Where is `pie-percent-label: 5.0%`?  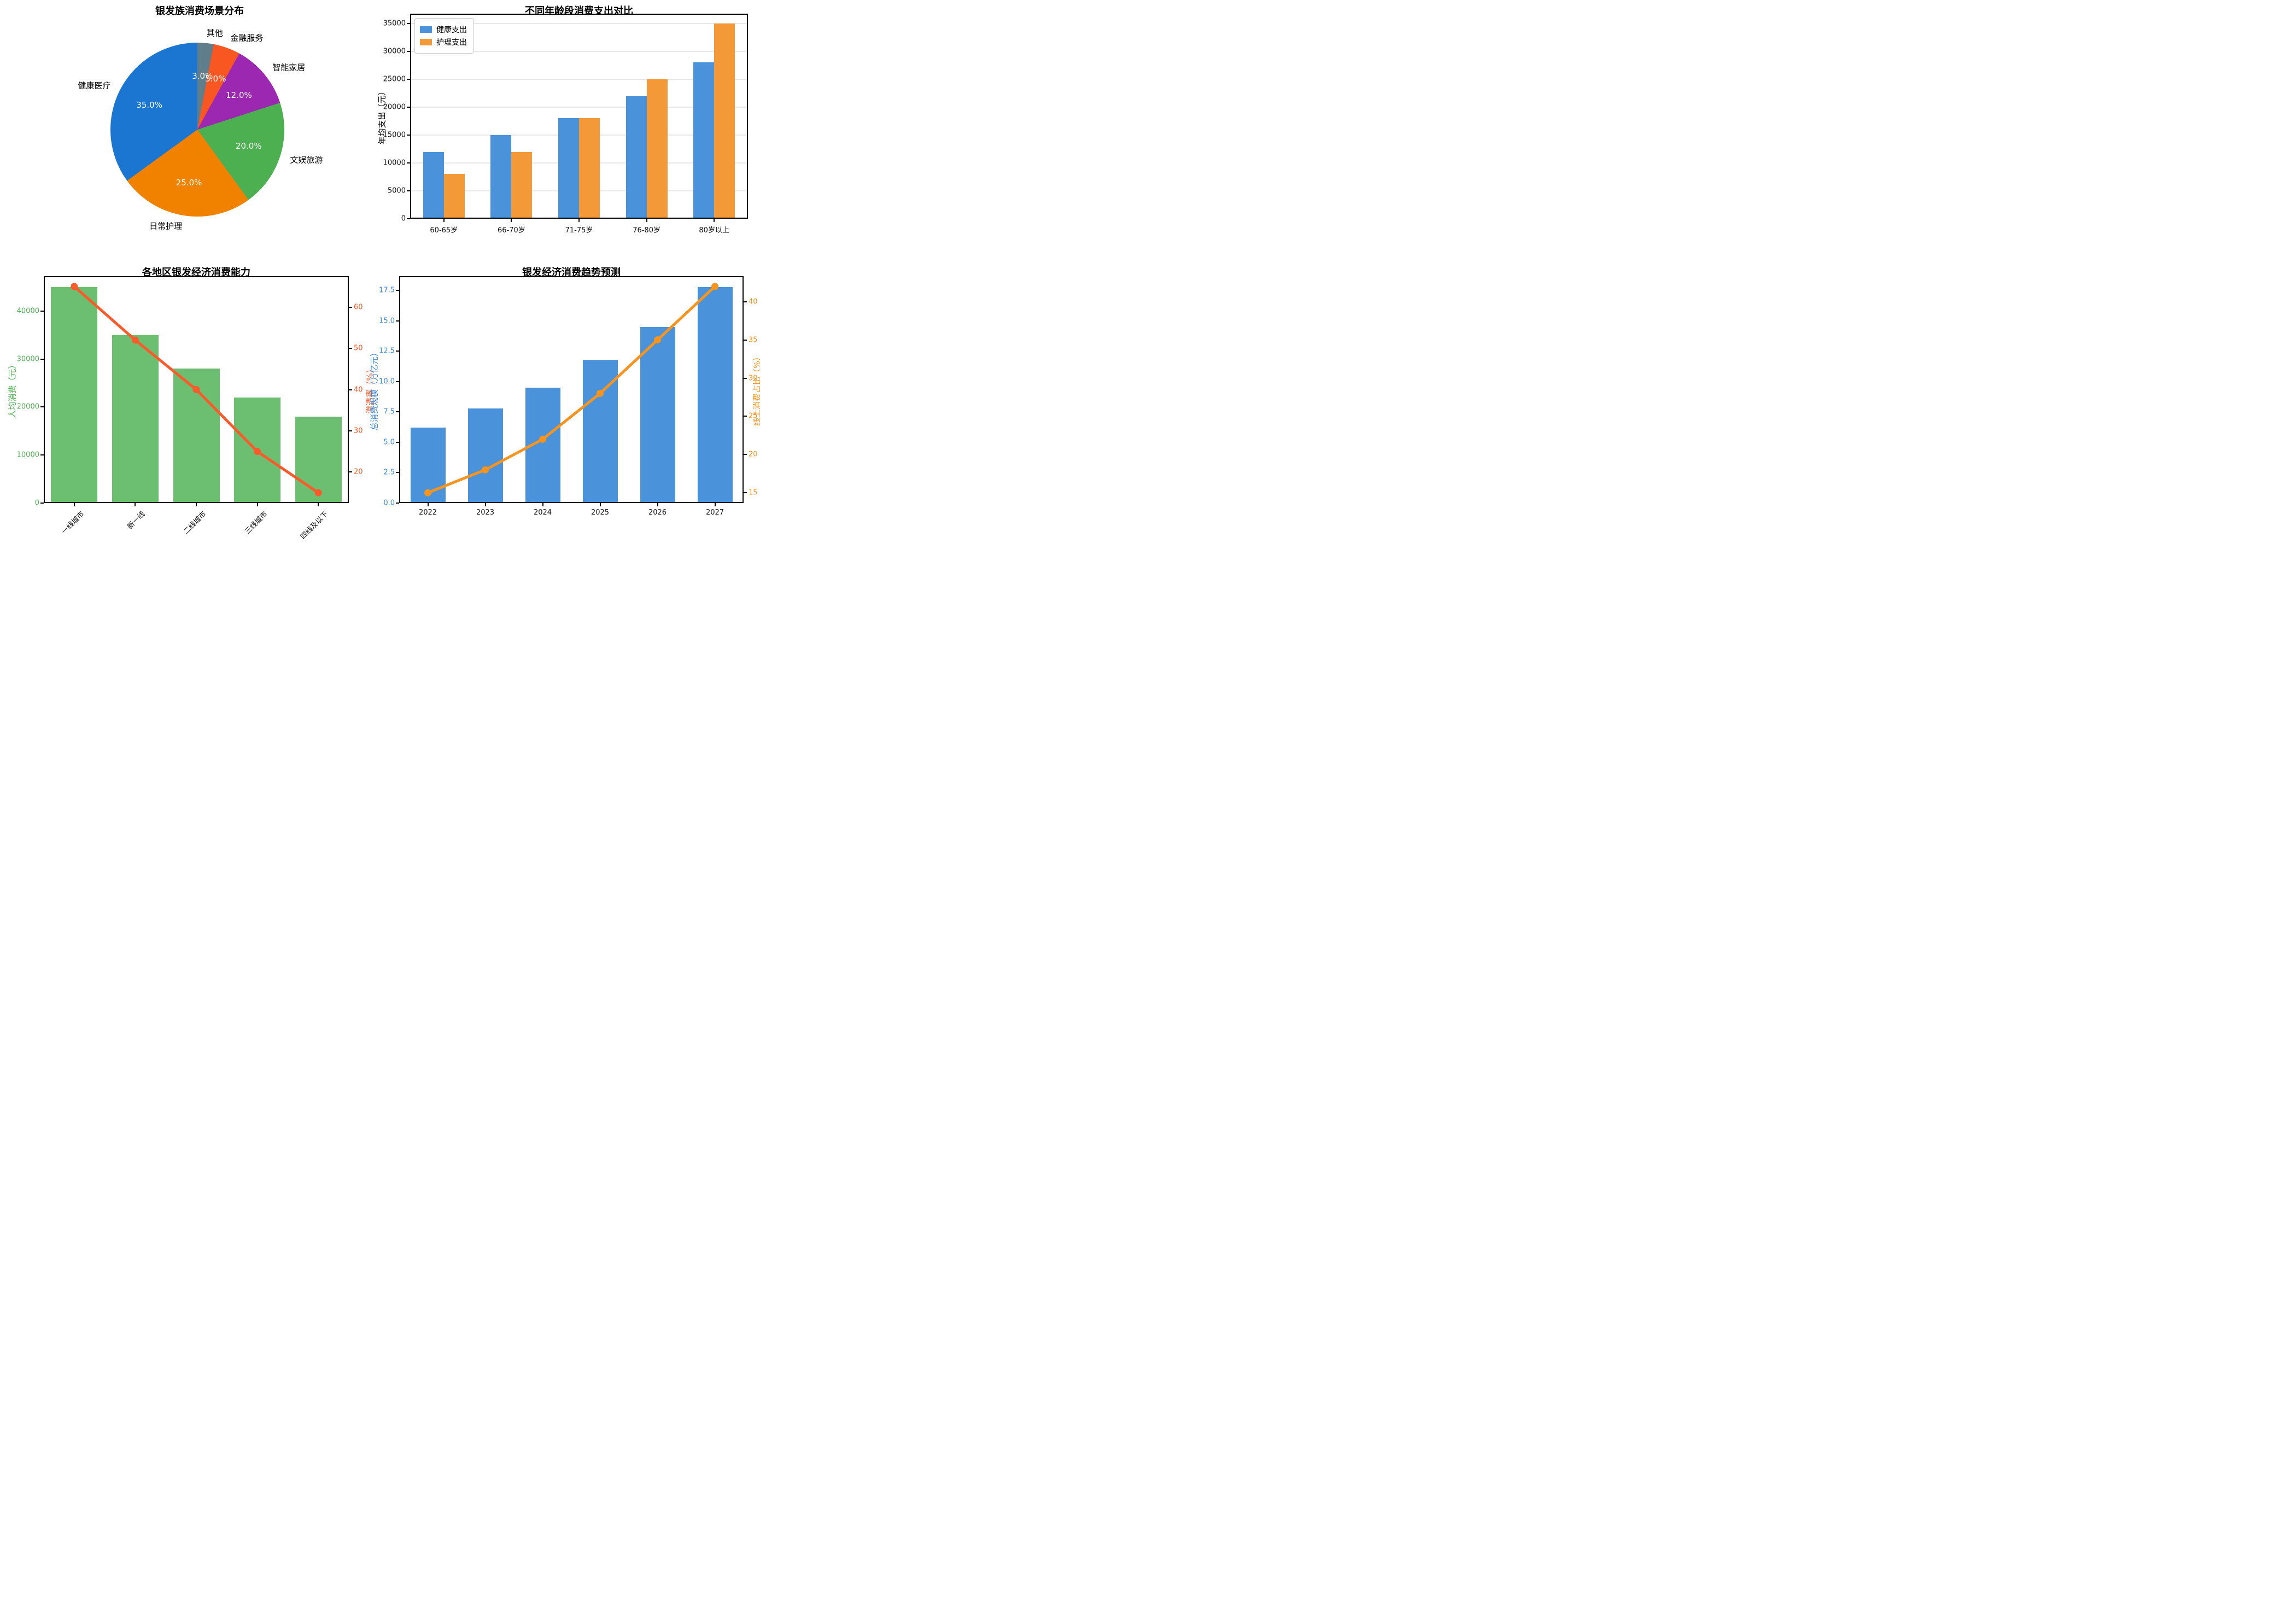 pie-percent-label: 5.0% is located at coordinates (215, 79).